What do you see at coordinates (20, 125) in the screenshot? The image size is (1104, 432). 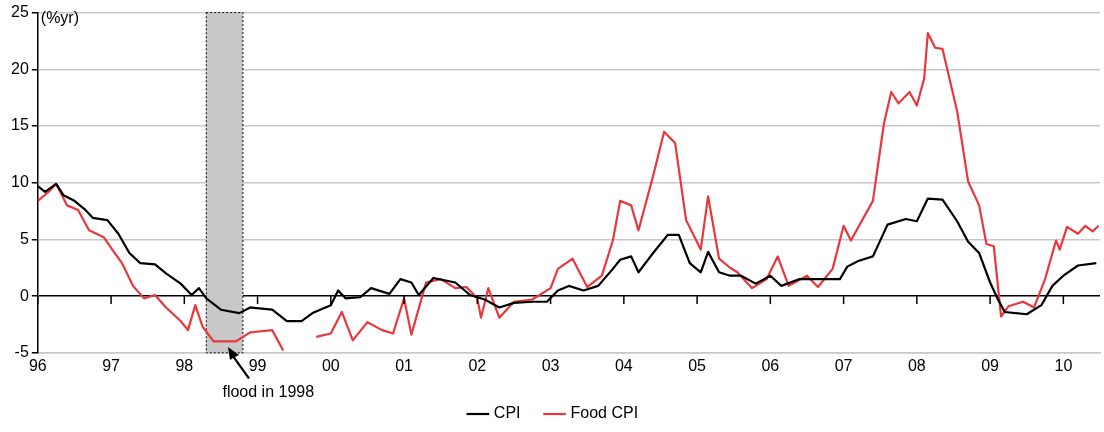 I see `y-tick-label: 15` at bounding box center [20, 125].